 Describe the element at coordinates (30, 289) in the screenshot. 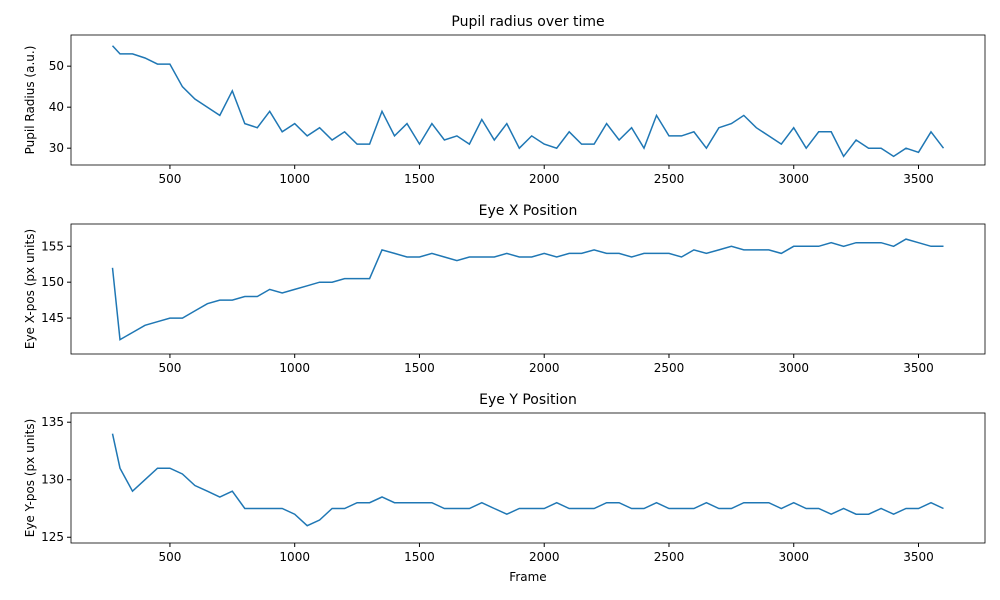

I see `y-axis-label: Eye X-pos (px units)` at that location.